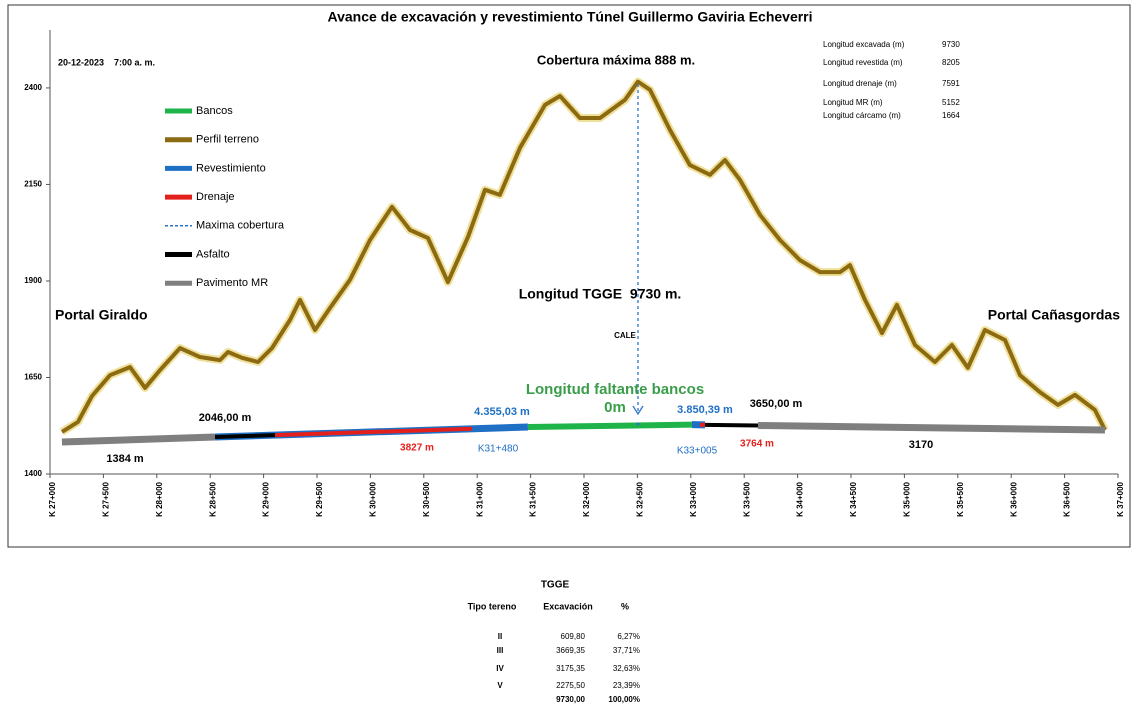  I want to click on stat-value: 1664, so click(951, 115).